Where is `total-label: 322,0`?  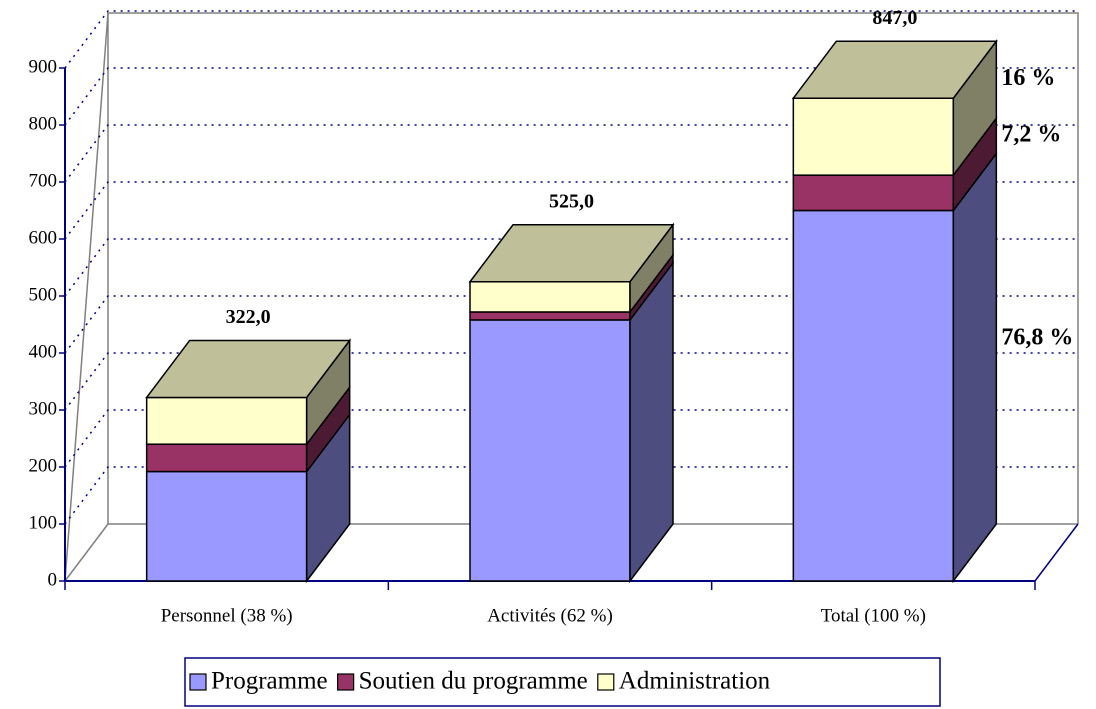
total-label: 322,0 is located at coordinates (248, 317).